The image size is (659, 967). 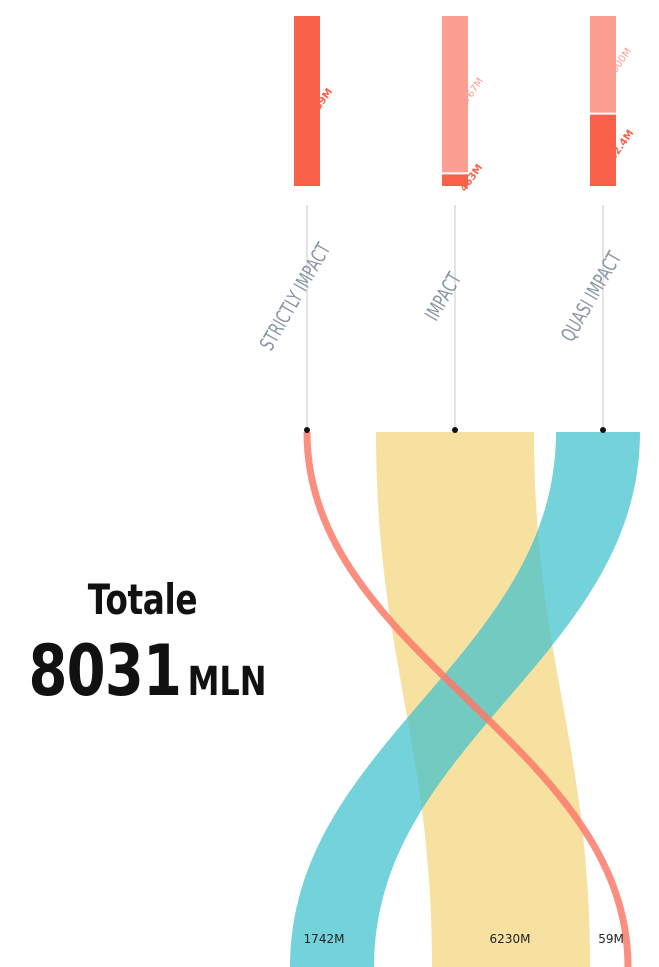 I want to click on flow-total-label-quasi-impact: 1742M, so click(x=324, y=939).